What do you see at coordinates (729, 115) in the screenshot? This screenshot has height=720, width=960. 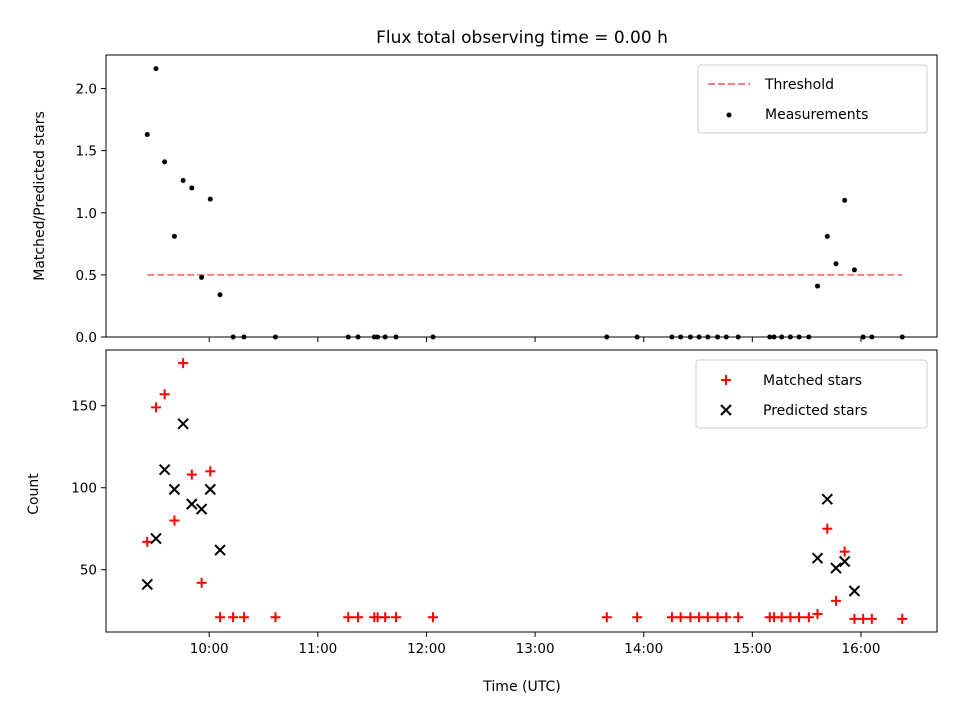 I see `measurements-legend-swatch` at bounding box center [729, 115].